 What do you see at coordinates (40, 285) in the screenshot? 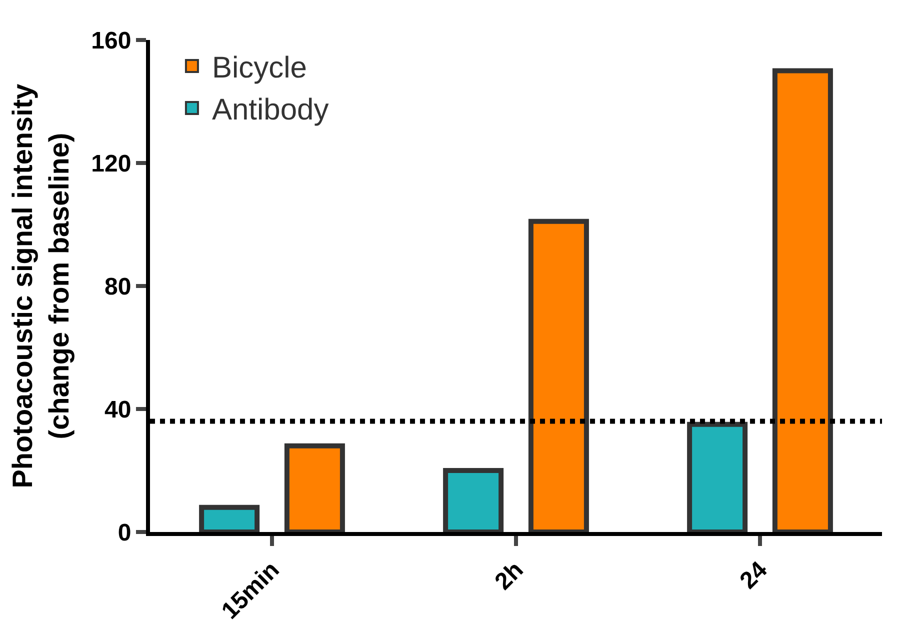
I see `y-axis-title: Photoacoustic signal intensity (change from baseline)` at bounding box center [40, 285].